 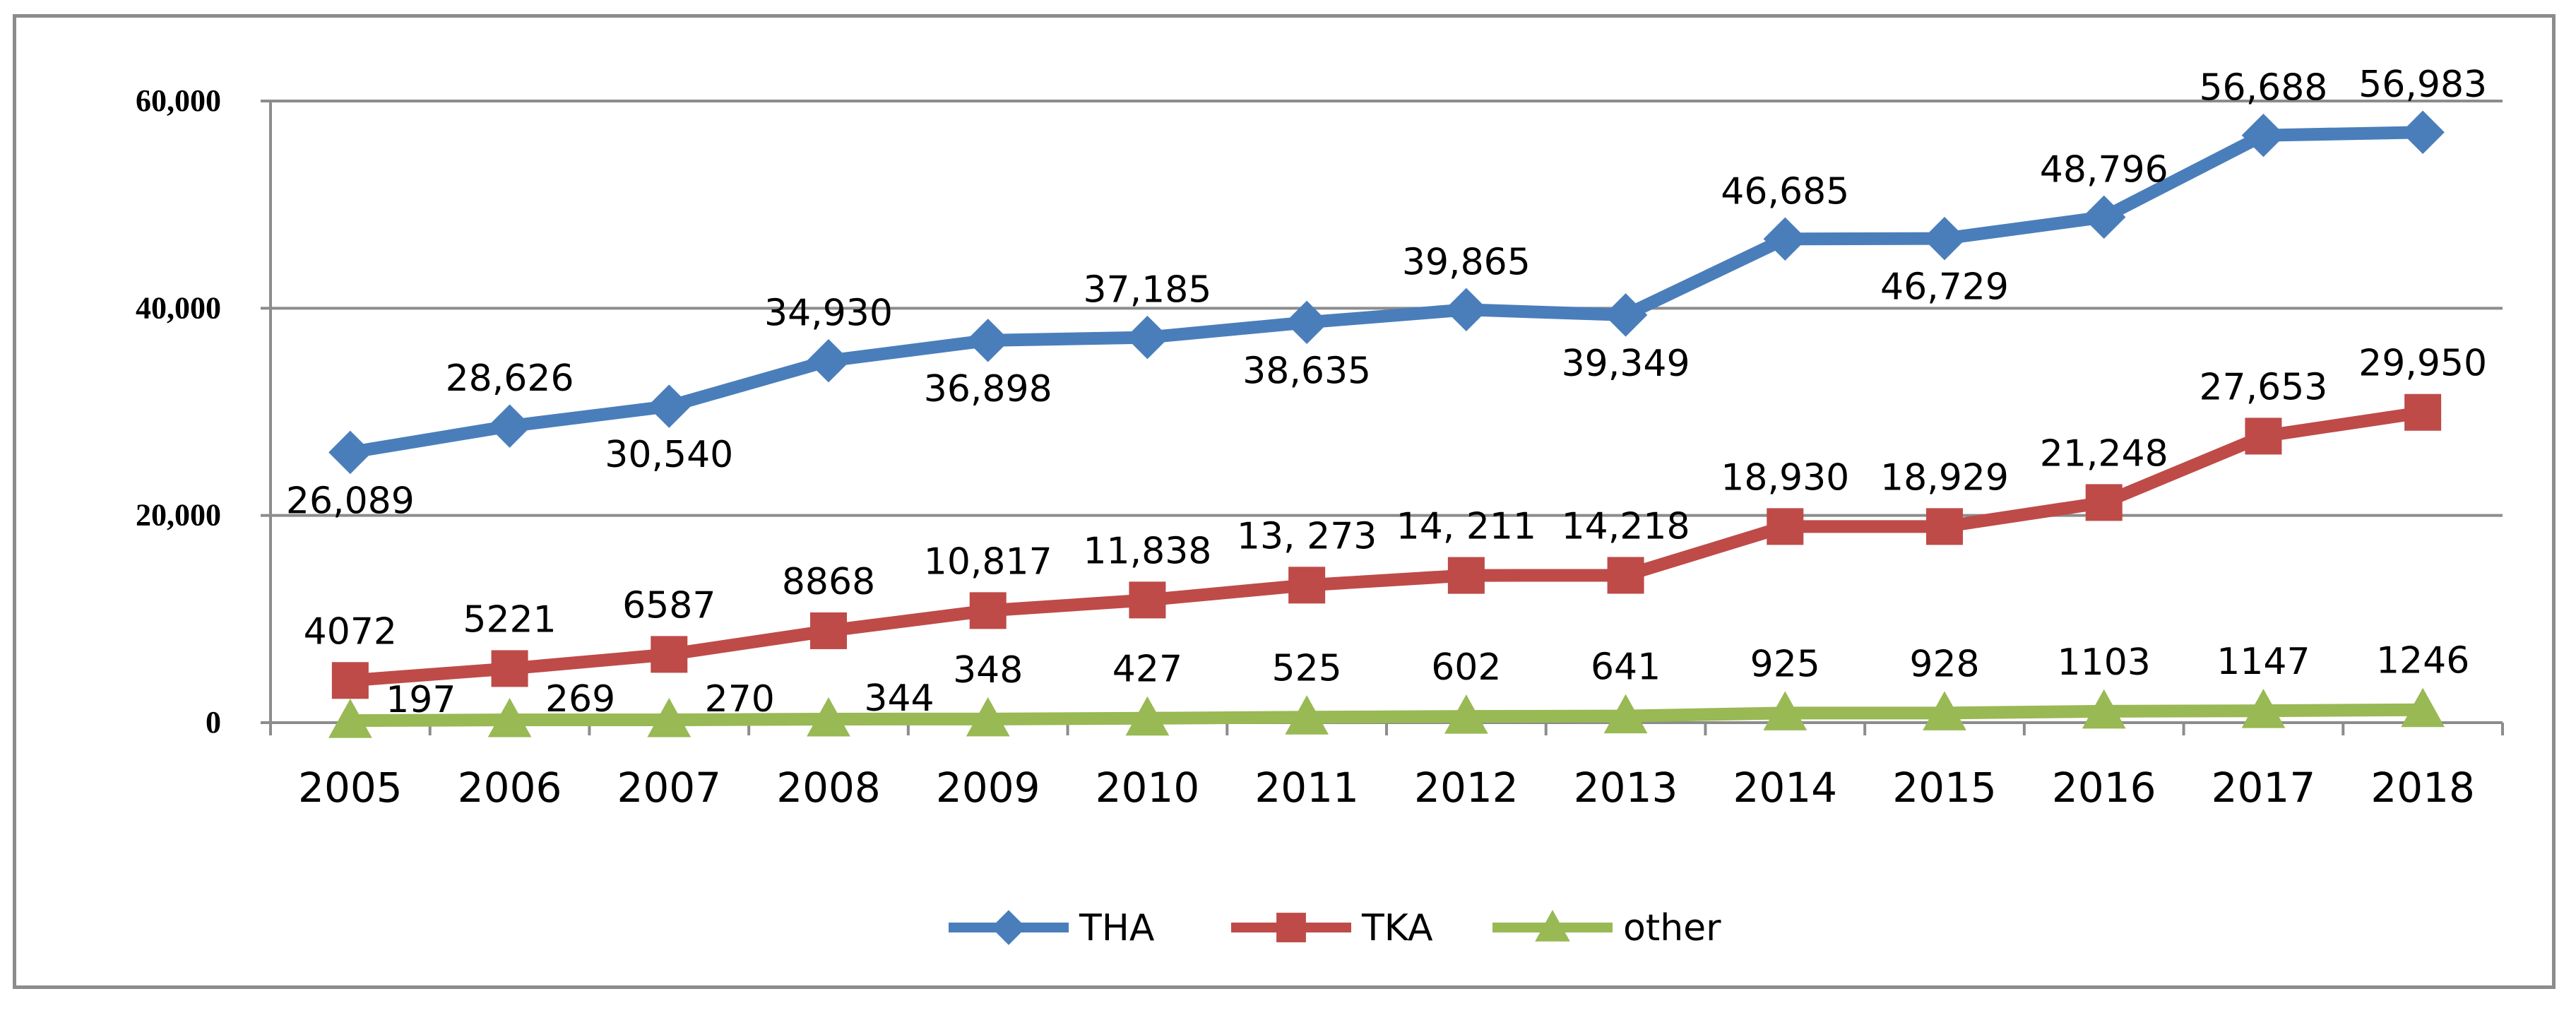 What do you see at coordinates (669, 455) in the screenshot?
I see `tha-data-label: 30,540` at bounding box center [669, 455].